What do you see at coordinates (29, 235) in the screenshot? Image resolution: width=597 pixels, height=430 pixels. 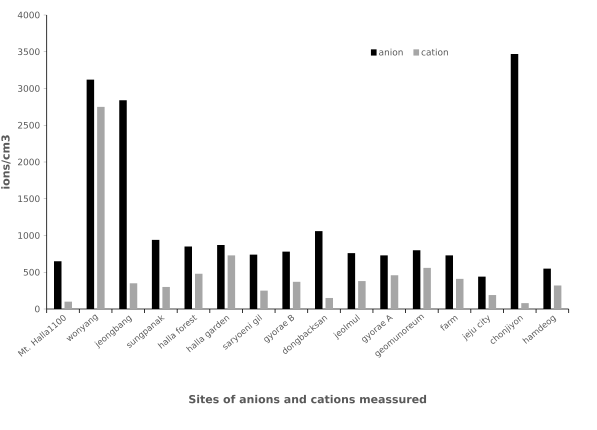 I see `y-tick-label: 1000` at bounding box center [29, 235].